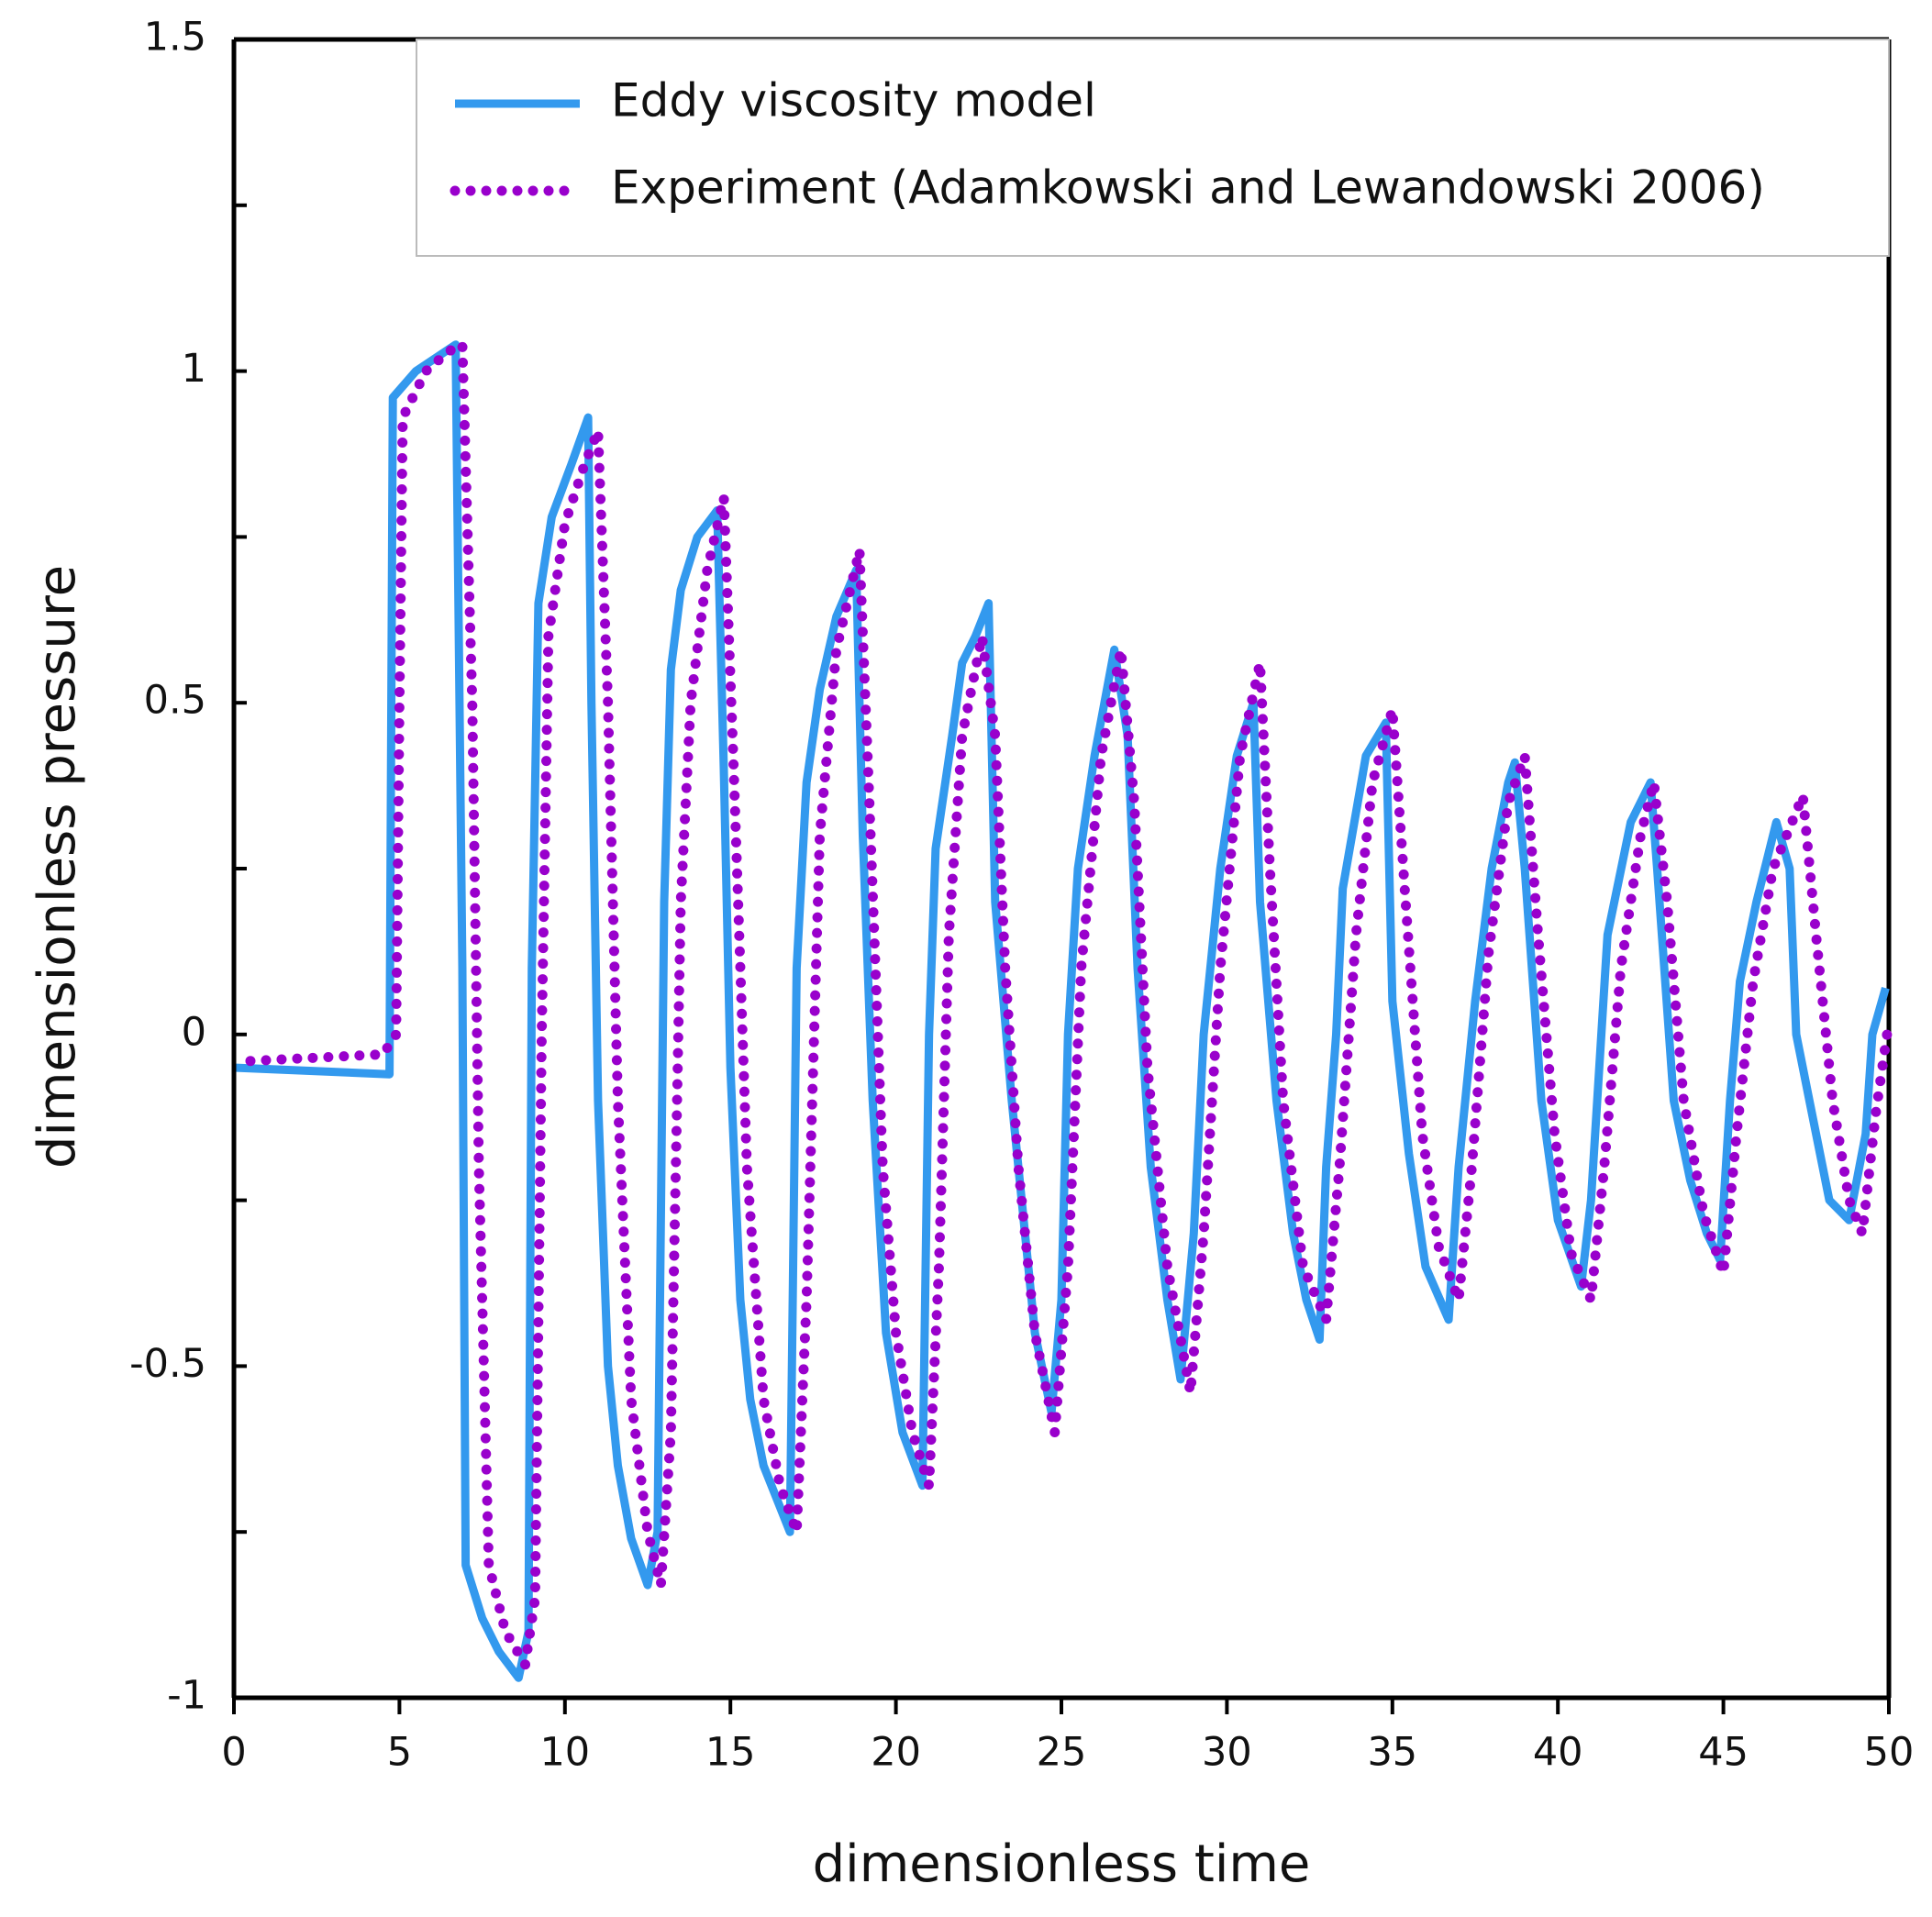  What do you see at coordinates (175, 701) in the screenshot?
I see `y-tick-label: 0.5` at bounding box center [175, 701].